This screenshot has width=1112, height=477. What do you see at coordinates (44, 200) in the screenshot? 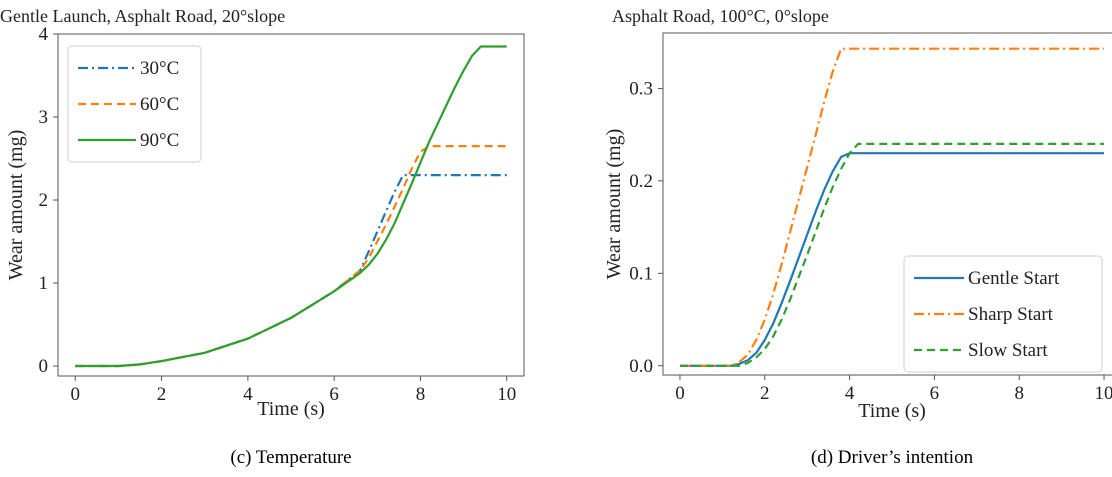
I see `y-tick-label: 2` at bounding box center [44, 200].